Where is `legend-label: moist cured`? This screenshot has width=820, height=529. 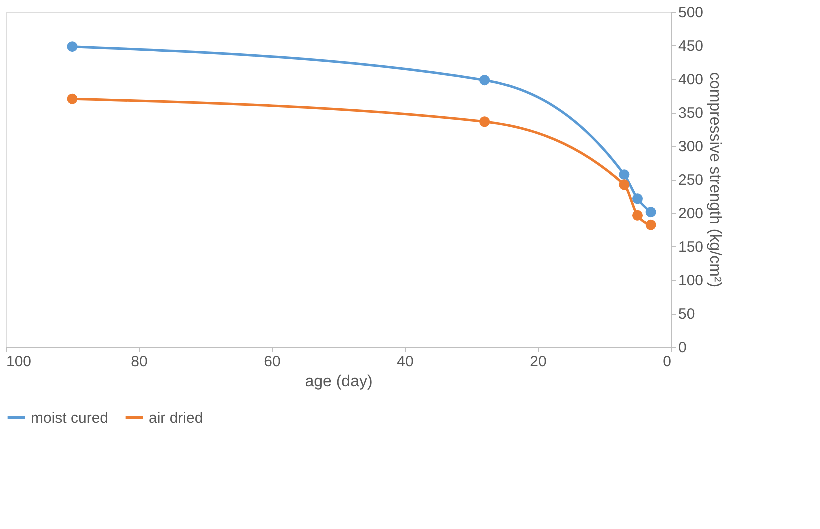 legend-label: moist cured is located at coordinates (70, 418).